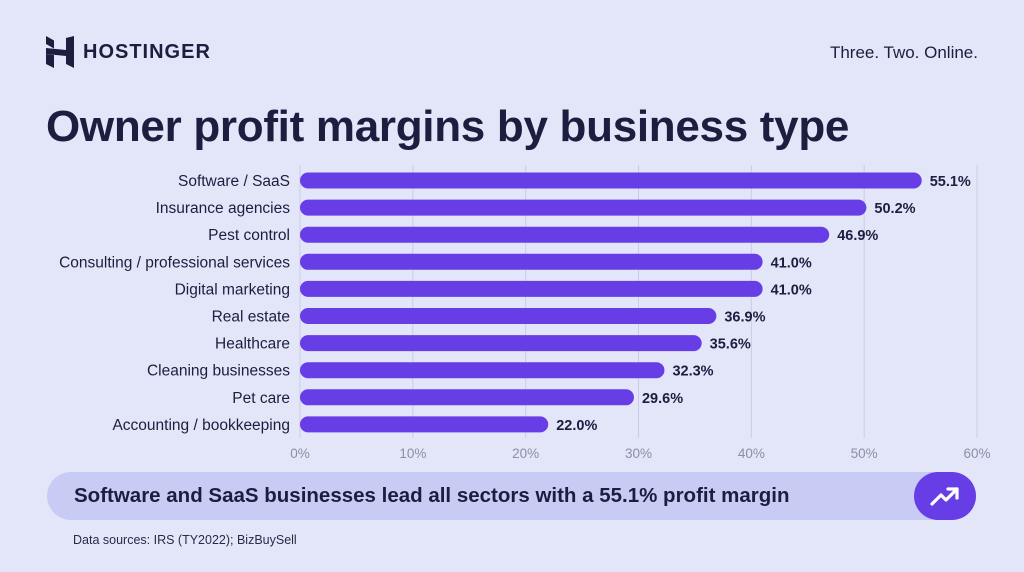 The image size is (1024, 572). I want to click on category-label: Healthcare, so click(252, 344).